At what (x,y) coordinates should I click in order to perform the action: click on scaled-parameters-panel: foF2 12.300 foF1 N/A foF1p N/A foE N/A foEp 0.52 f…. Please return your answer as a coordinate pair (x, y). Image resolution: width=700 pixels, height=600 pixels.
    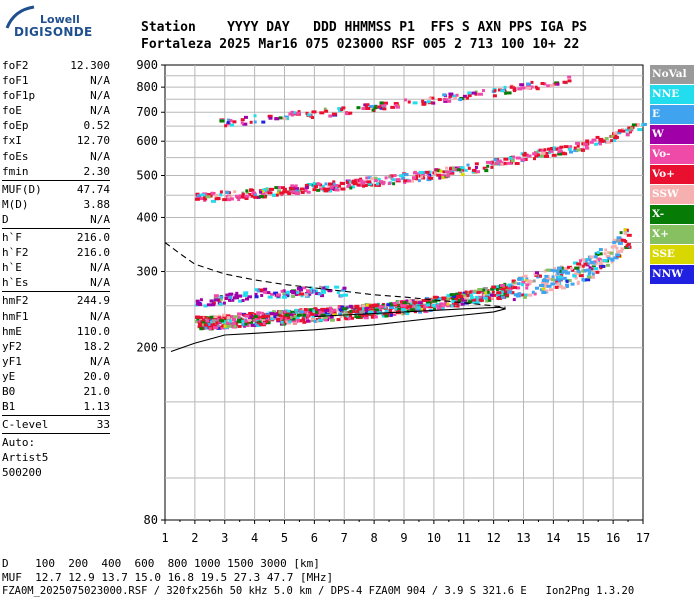
    Looking at the image, I should click on (56, 269).